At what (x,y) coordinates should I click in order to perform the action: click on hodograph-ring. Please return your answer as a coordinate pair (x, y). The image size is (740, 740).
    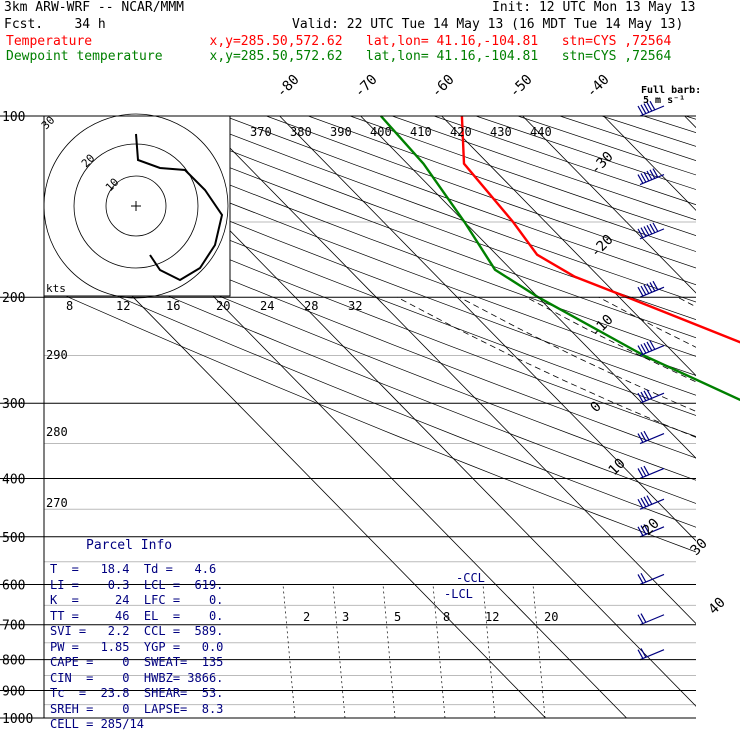
    Looking at the image, I should click on (136, 206).